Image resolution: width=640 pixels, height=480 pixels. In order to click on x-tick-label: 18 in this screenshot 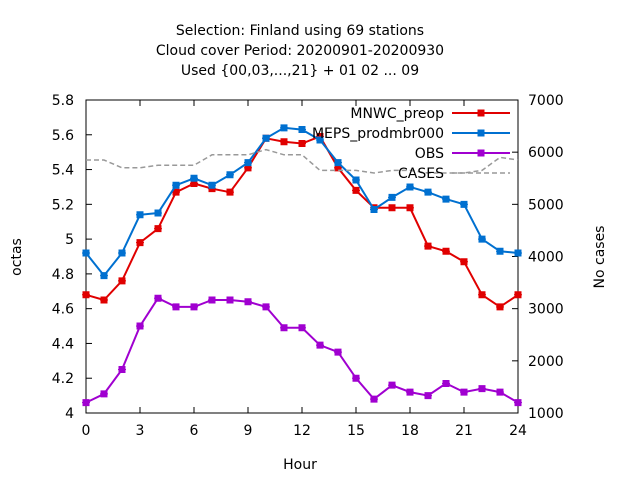, I will do `click(410, 431)`.